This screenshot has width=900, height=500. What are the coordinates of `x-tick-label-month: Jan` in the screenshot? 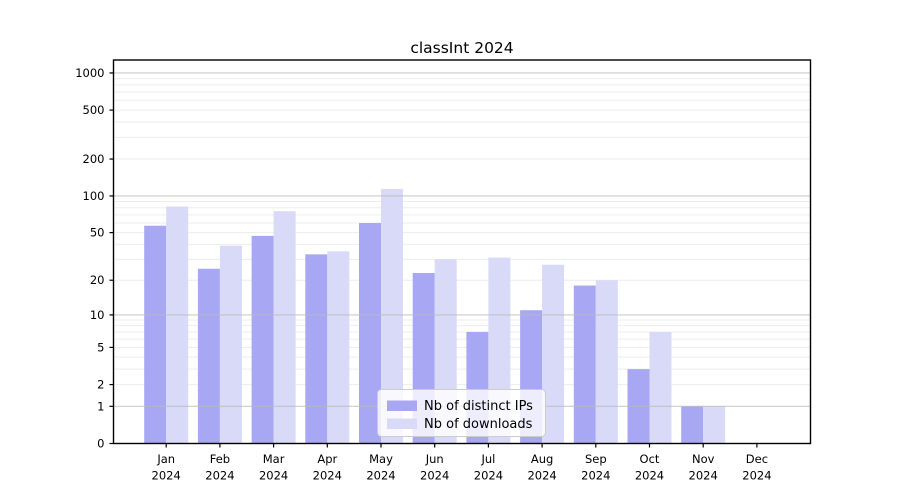 It's located at (165, 459).